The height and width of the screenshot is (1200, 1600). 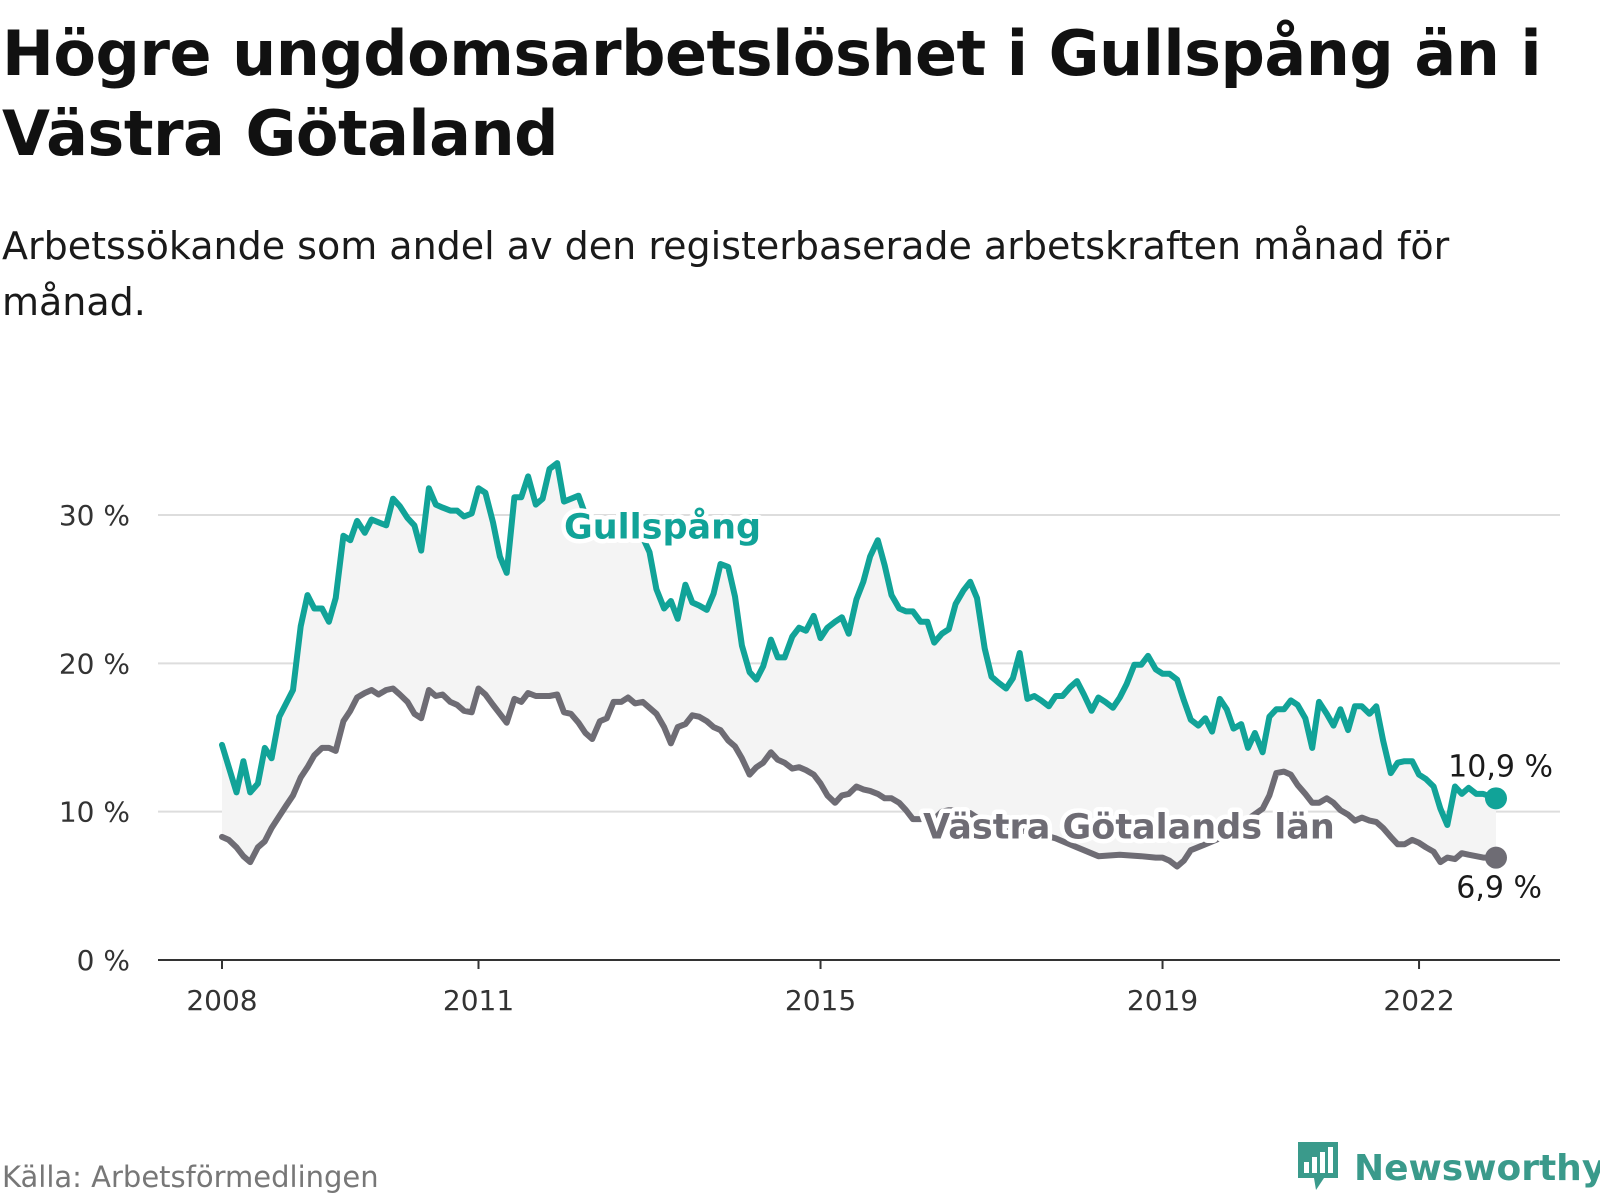 I want to click on x-tick-label: 2015, so click(x=820, y=1000).